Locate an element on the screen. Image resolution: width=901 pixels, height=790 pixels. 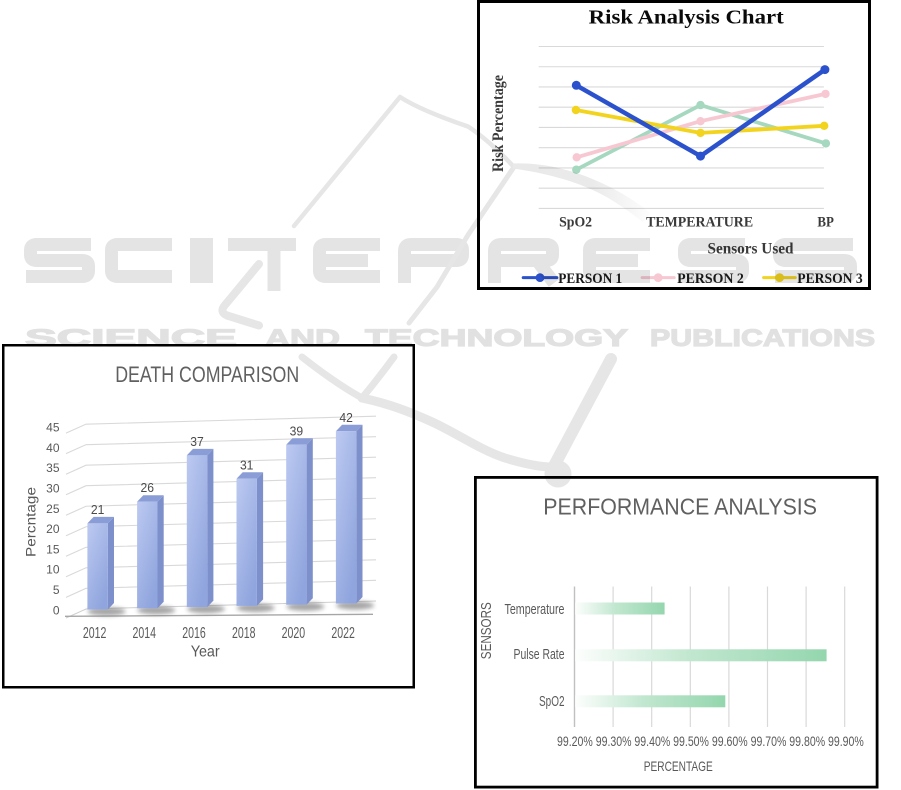
svg-text: 42 is located at coordinates (346, 417).